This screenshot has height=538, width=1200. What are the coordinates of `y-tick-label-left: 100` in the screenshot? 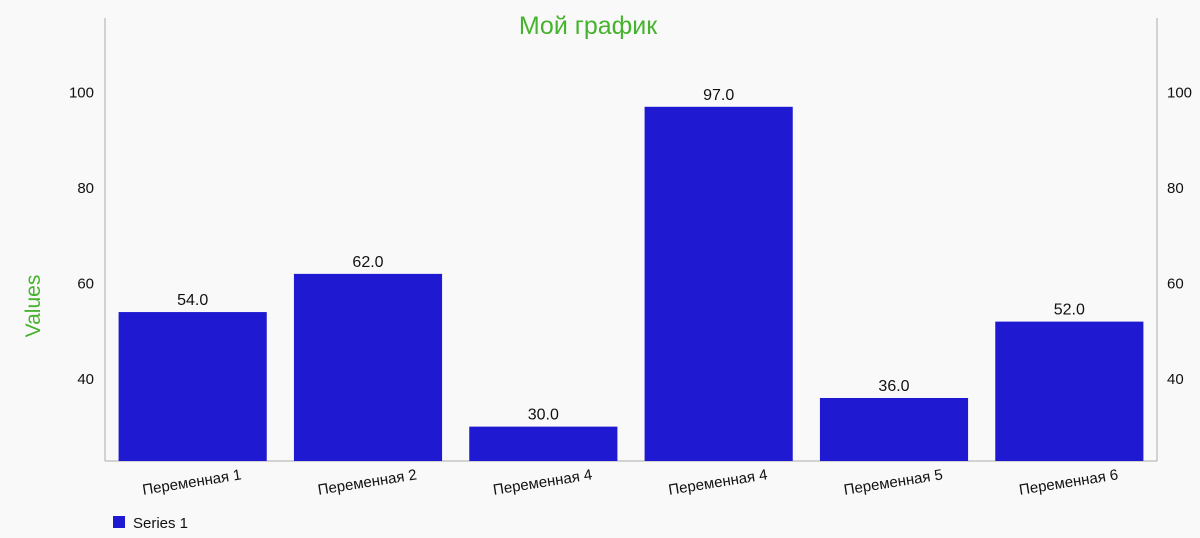 It's located at (81, 92).